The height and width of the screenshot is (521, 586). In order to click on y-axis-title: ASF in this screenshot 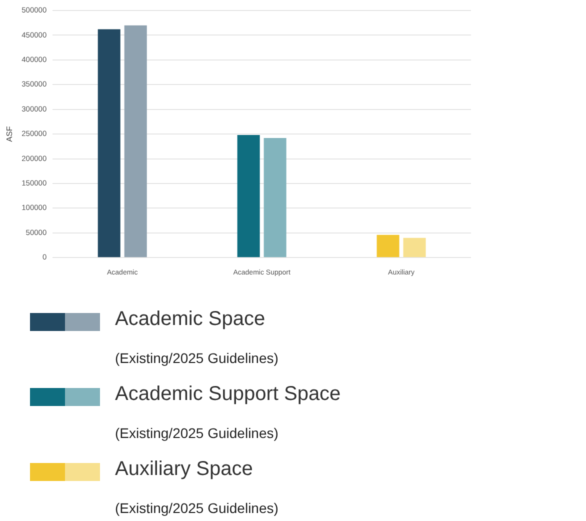, I will do `click(9, 134)`.